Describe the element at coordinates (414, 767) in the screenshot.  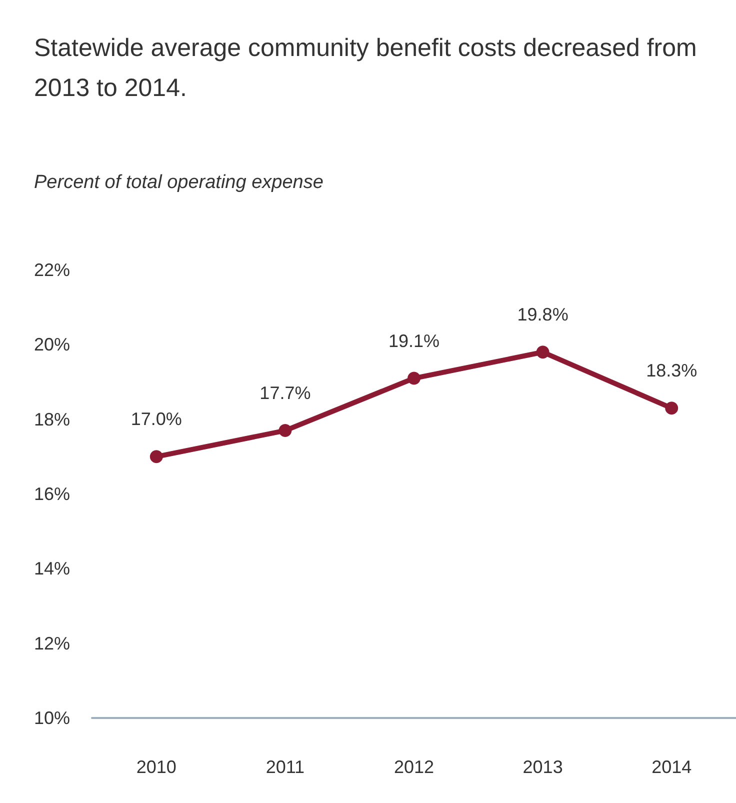
I see `x-tick-label: 2012` at that location.